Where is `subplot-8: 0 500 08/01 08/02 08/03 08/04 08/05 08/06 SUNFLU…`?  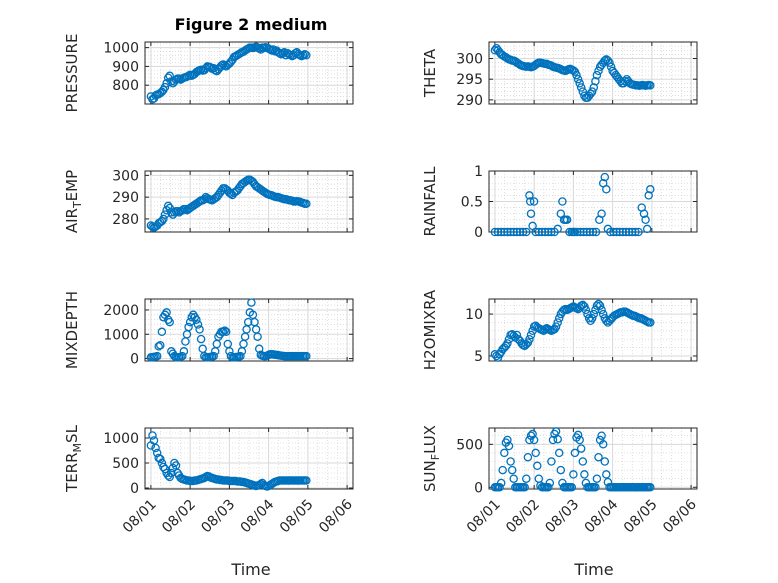 subplot-8: 0 500 08/01 08/02 08/03 08/04 08/05 08/06 SUNFLU… is located at coordinates (560, 480).